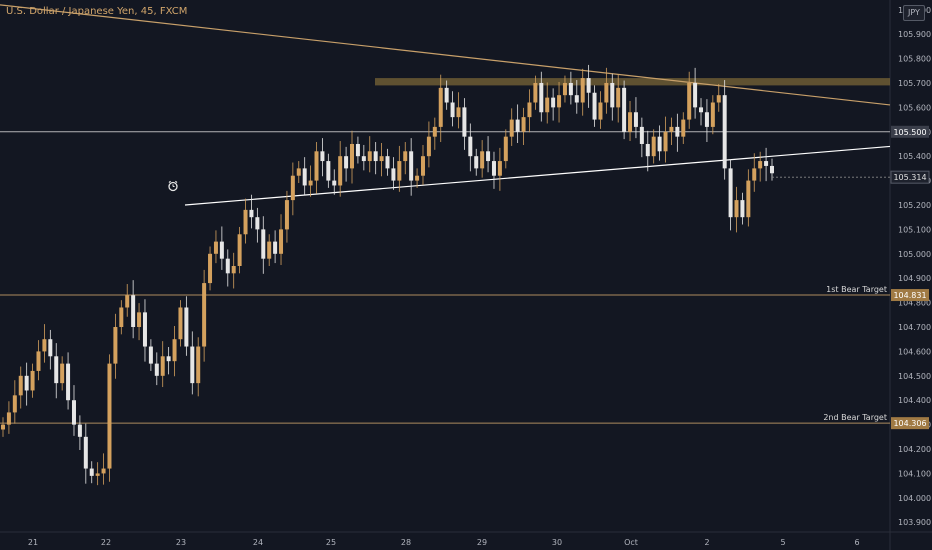 Image resolution: width=932 pixels, height=550 pixels. What do you see at coordinates (914, 327) in the screenshot?
I see `y-tick-label: 104.700` at bounding box center [914, 327].